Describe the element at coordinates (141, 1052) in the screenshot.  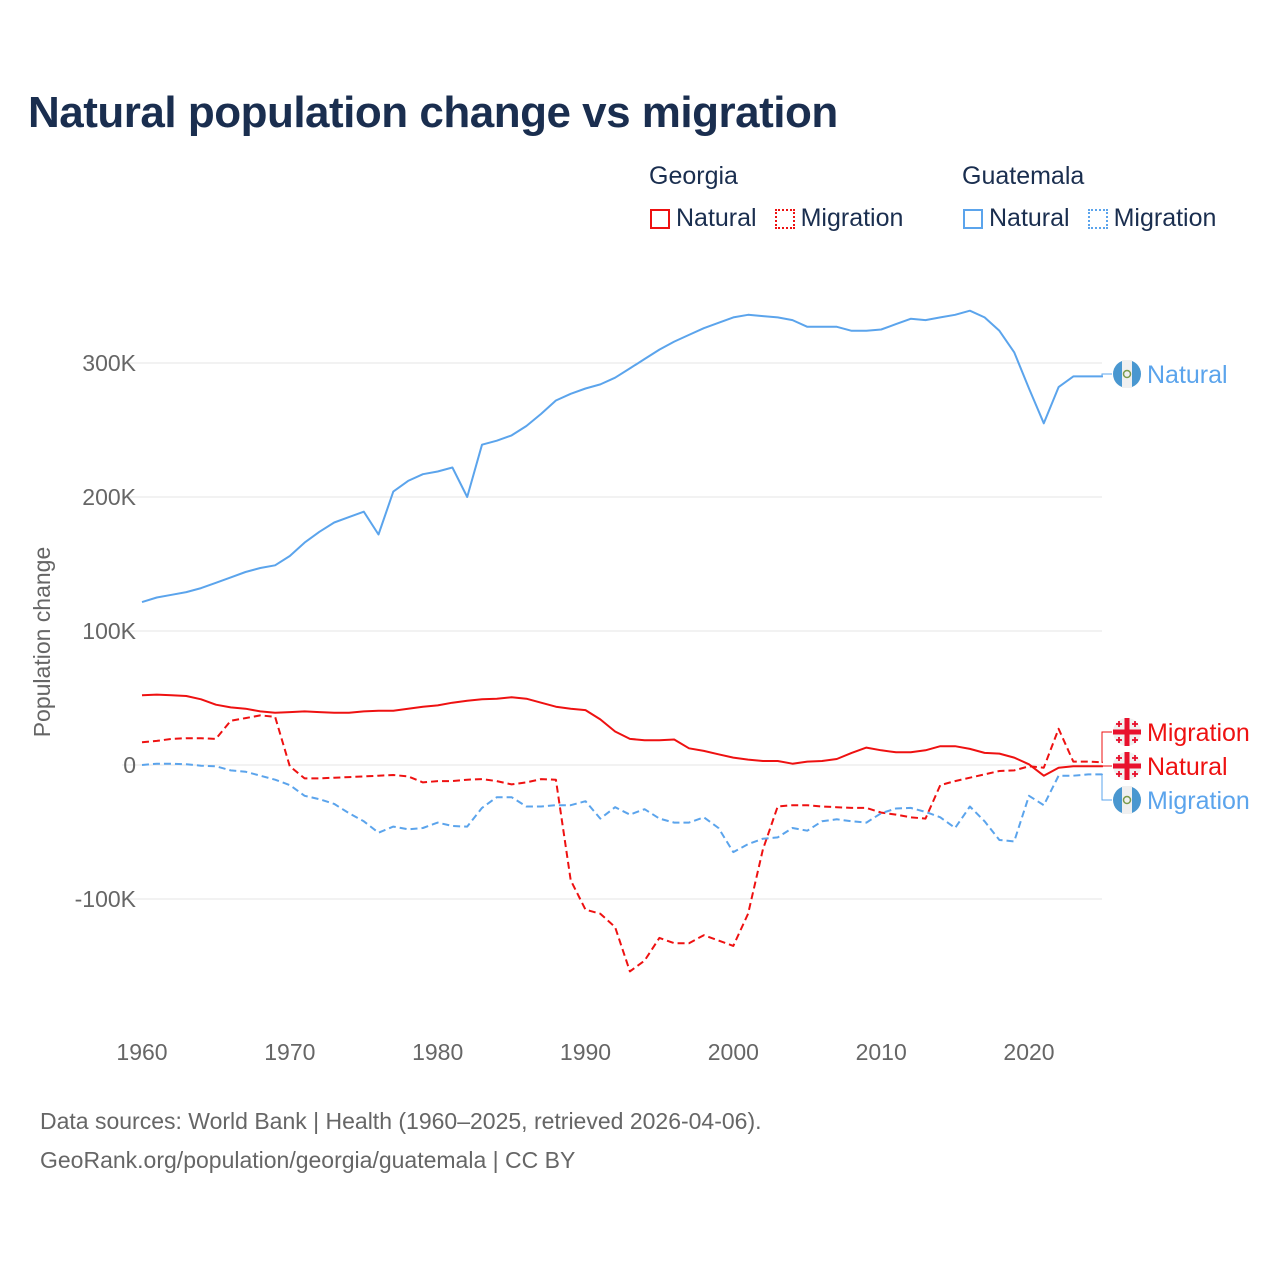
I see `x-tick-label: 1960` at that location.